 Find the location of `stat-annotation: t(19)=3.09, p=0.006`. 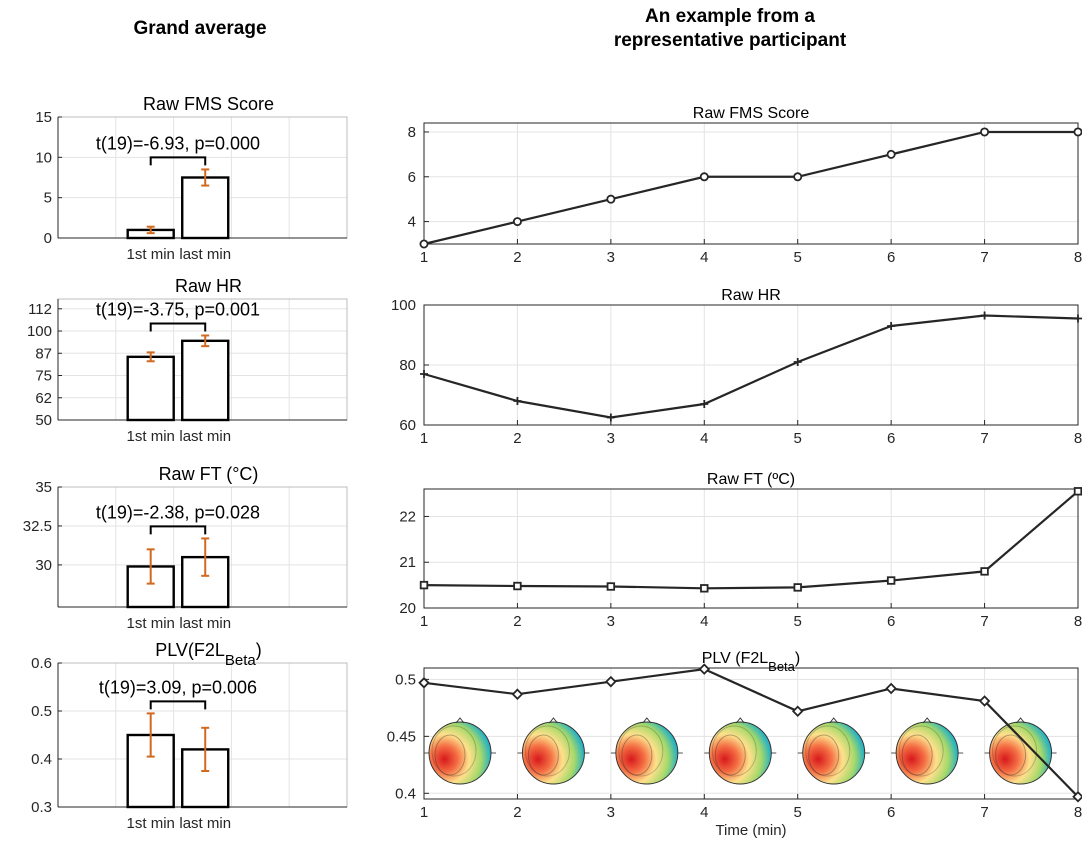

stat-annotation: t(19)=3.09, p=0.006 is located at coordinates (178, 687).